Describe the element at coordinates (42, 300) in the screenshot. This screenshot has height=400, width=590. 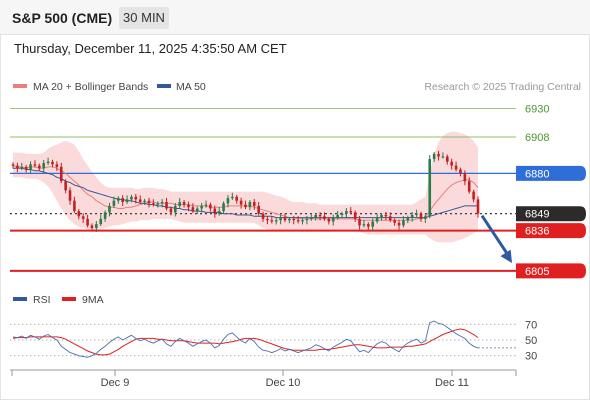
I see `rsi-legend-label: RSI` at that location.